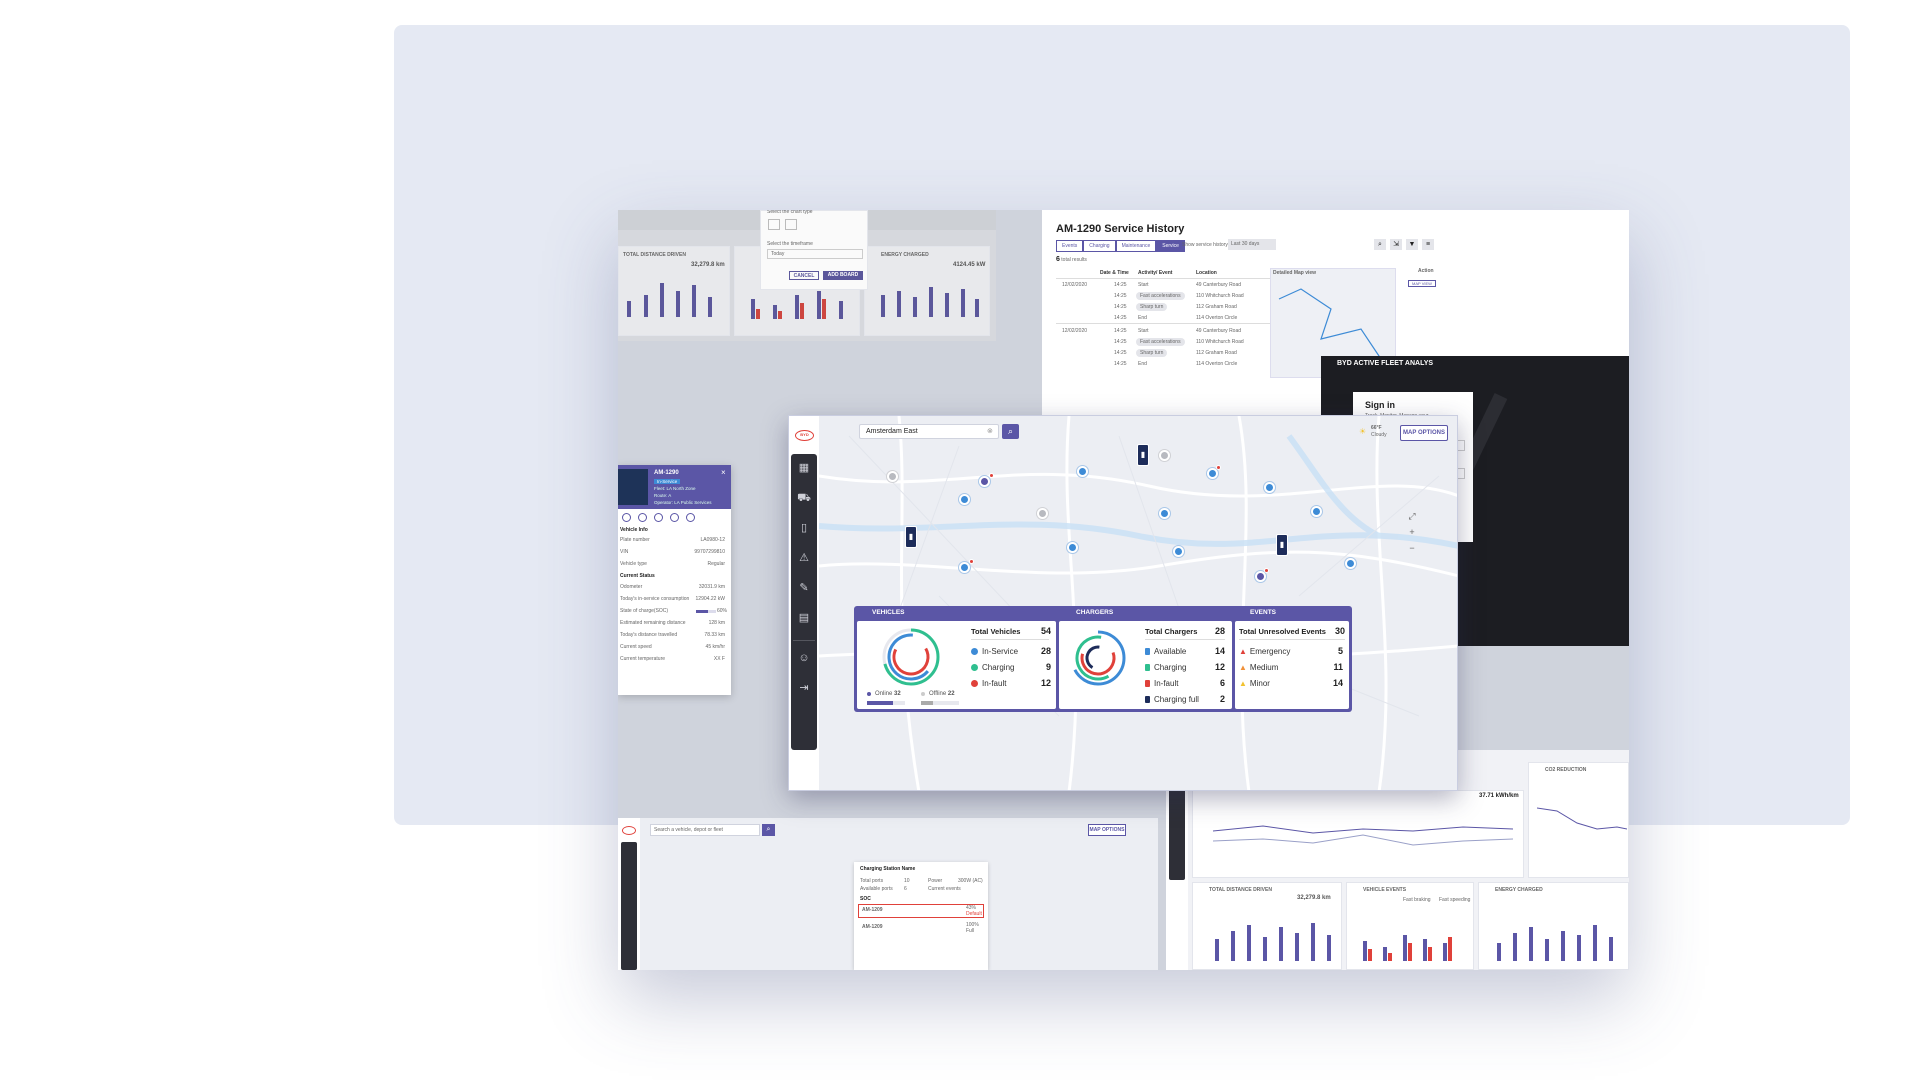 The image size is (1920, 1080). I want to click on clear-icon: ⊗, so click(990, 431).